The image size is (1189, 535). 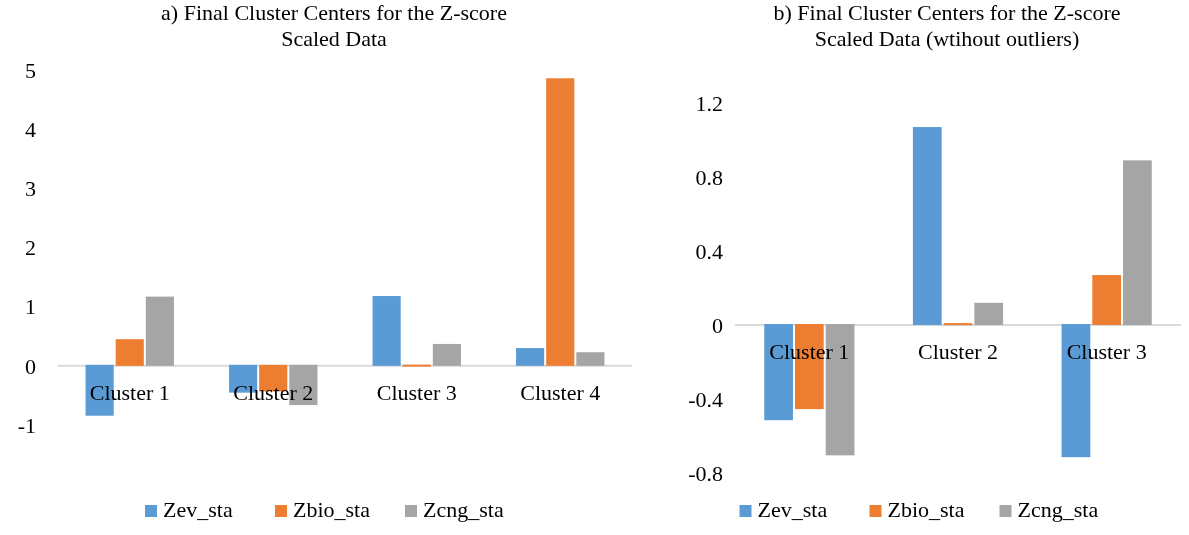 What do you see at coordinates (30, 129) in the screenshot?
I see `y-tick-label: 4` at bounding box center [30, 129].